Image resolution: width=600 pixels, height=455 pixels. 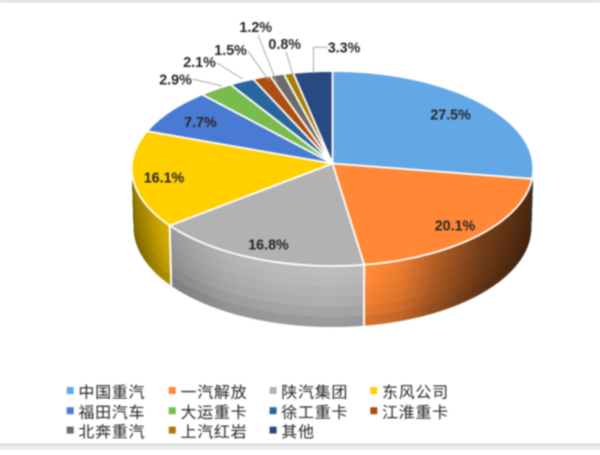 I want to click on svg-text: 3.3%, so click(x=344, y=49).